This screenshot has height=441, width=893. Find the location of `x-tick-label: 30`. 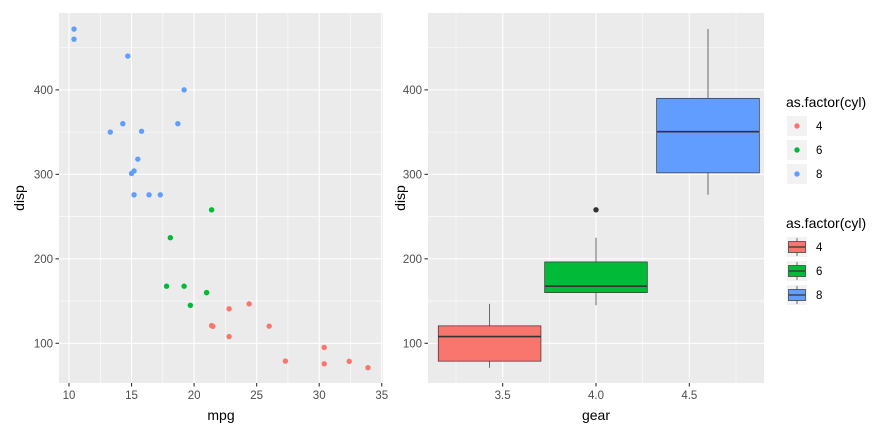

x-tick-label: 30 is located at coordinates (319, 396).